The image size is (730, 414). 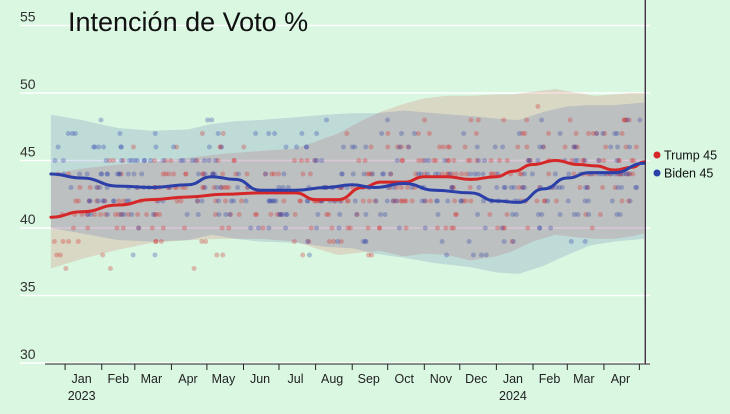 What do you see at coordinates (28, 84) in the screenshot?
I see `y-tick-label: 50` at bounding box center [28, 84].